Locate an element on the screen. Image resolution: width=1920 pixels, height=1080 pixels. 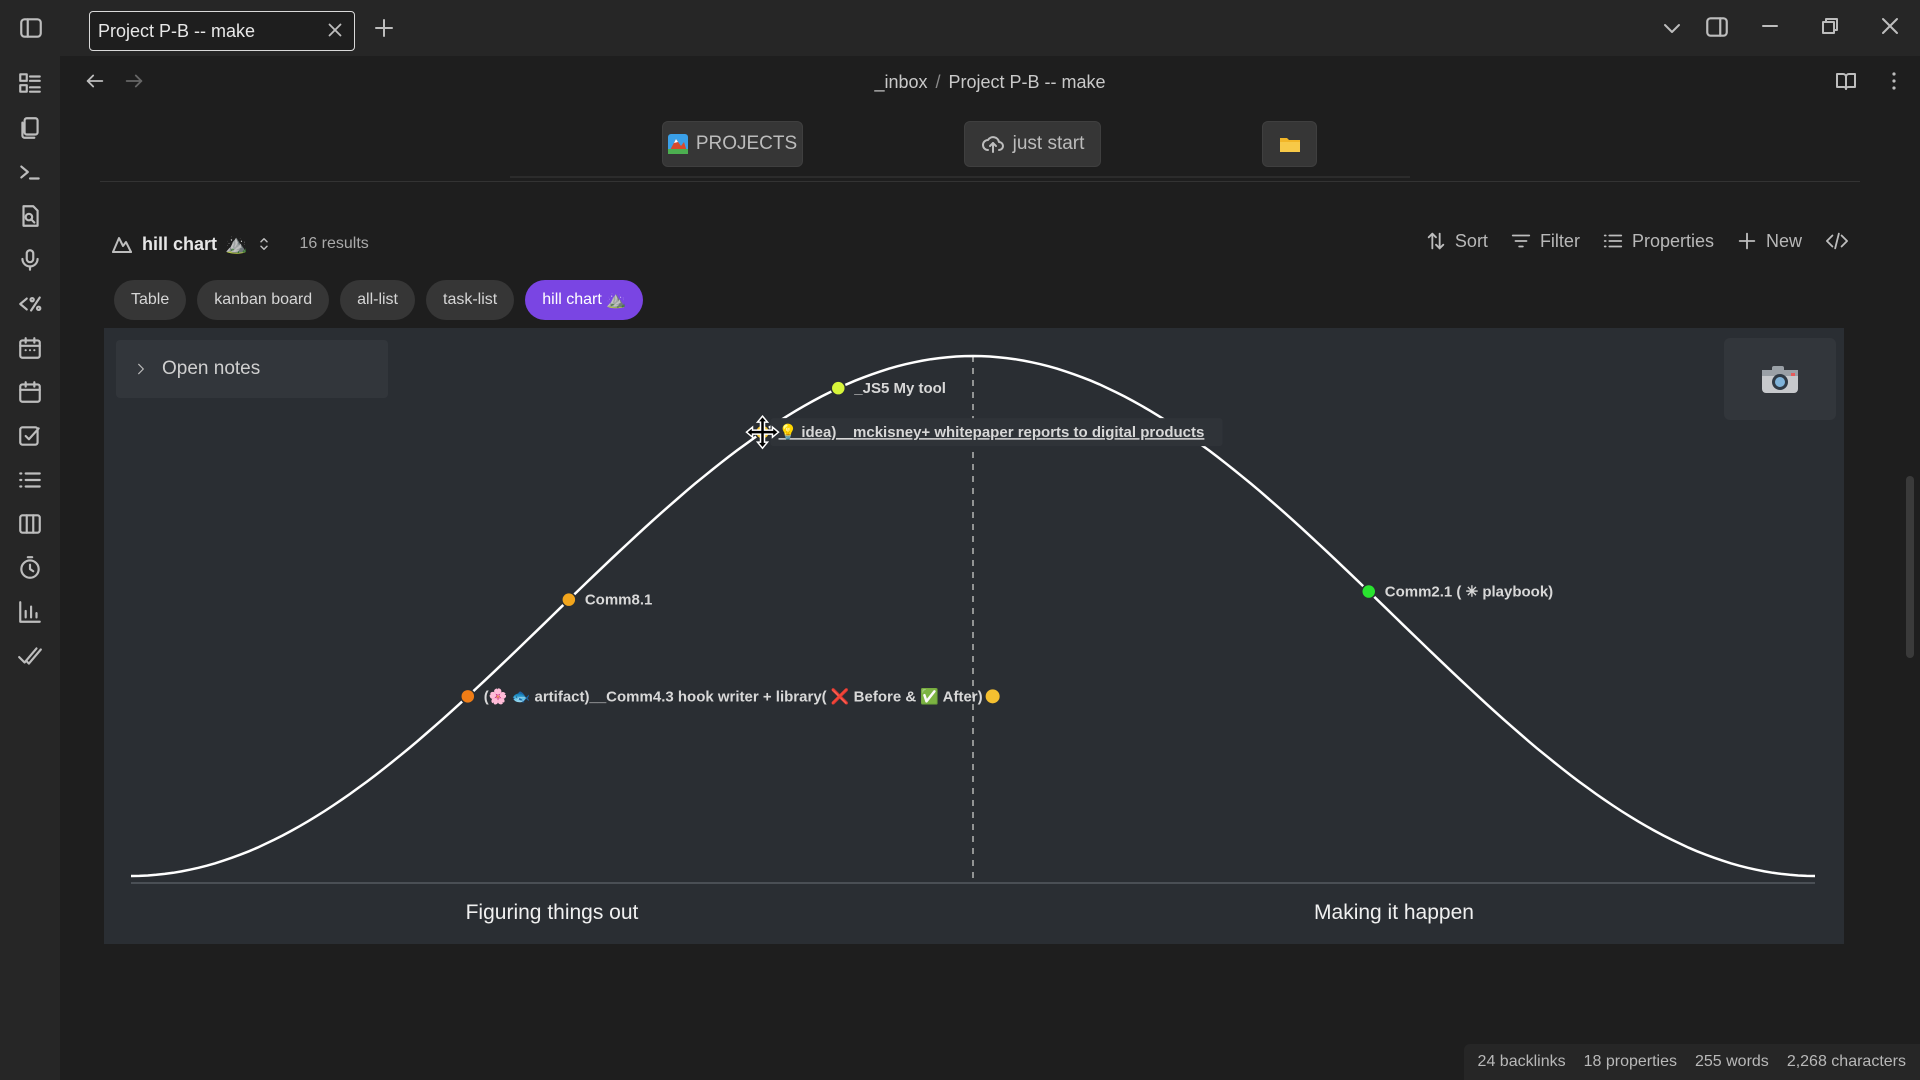
character-count: 2,268 characters is located at coordinates (1846, 1061).